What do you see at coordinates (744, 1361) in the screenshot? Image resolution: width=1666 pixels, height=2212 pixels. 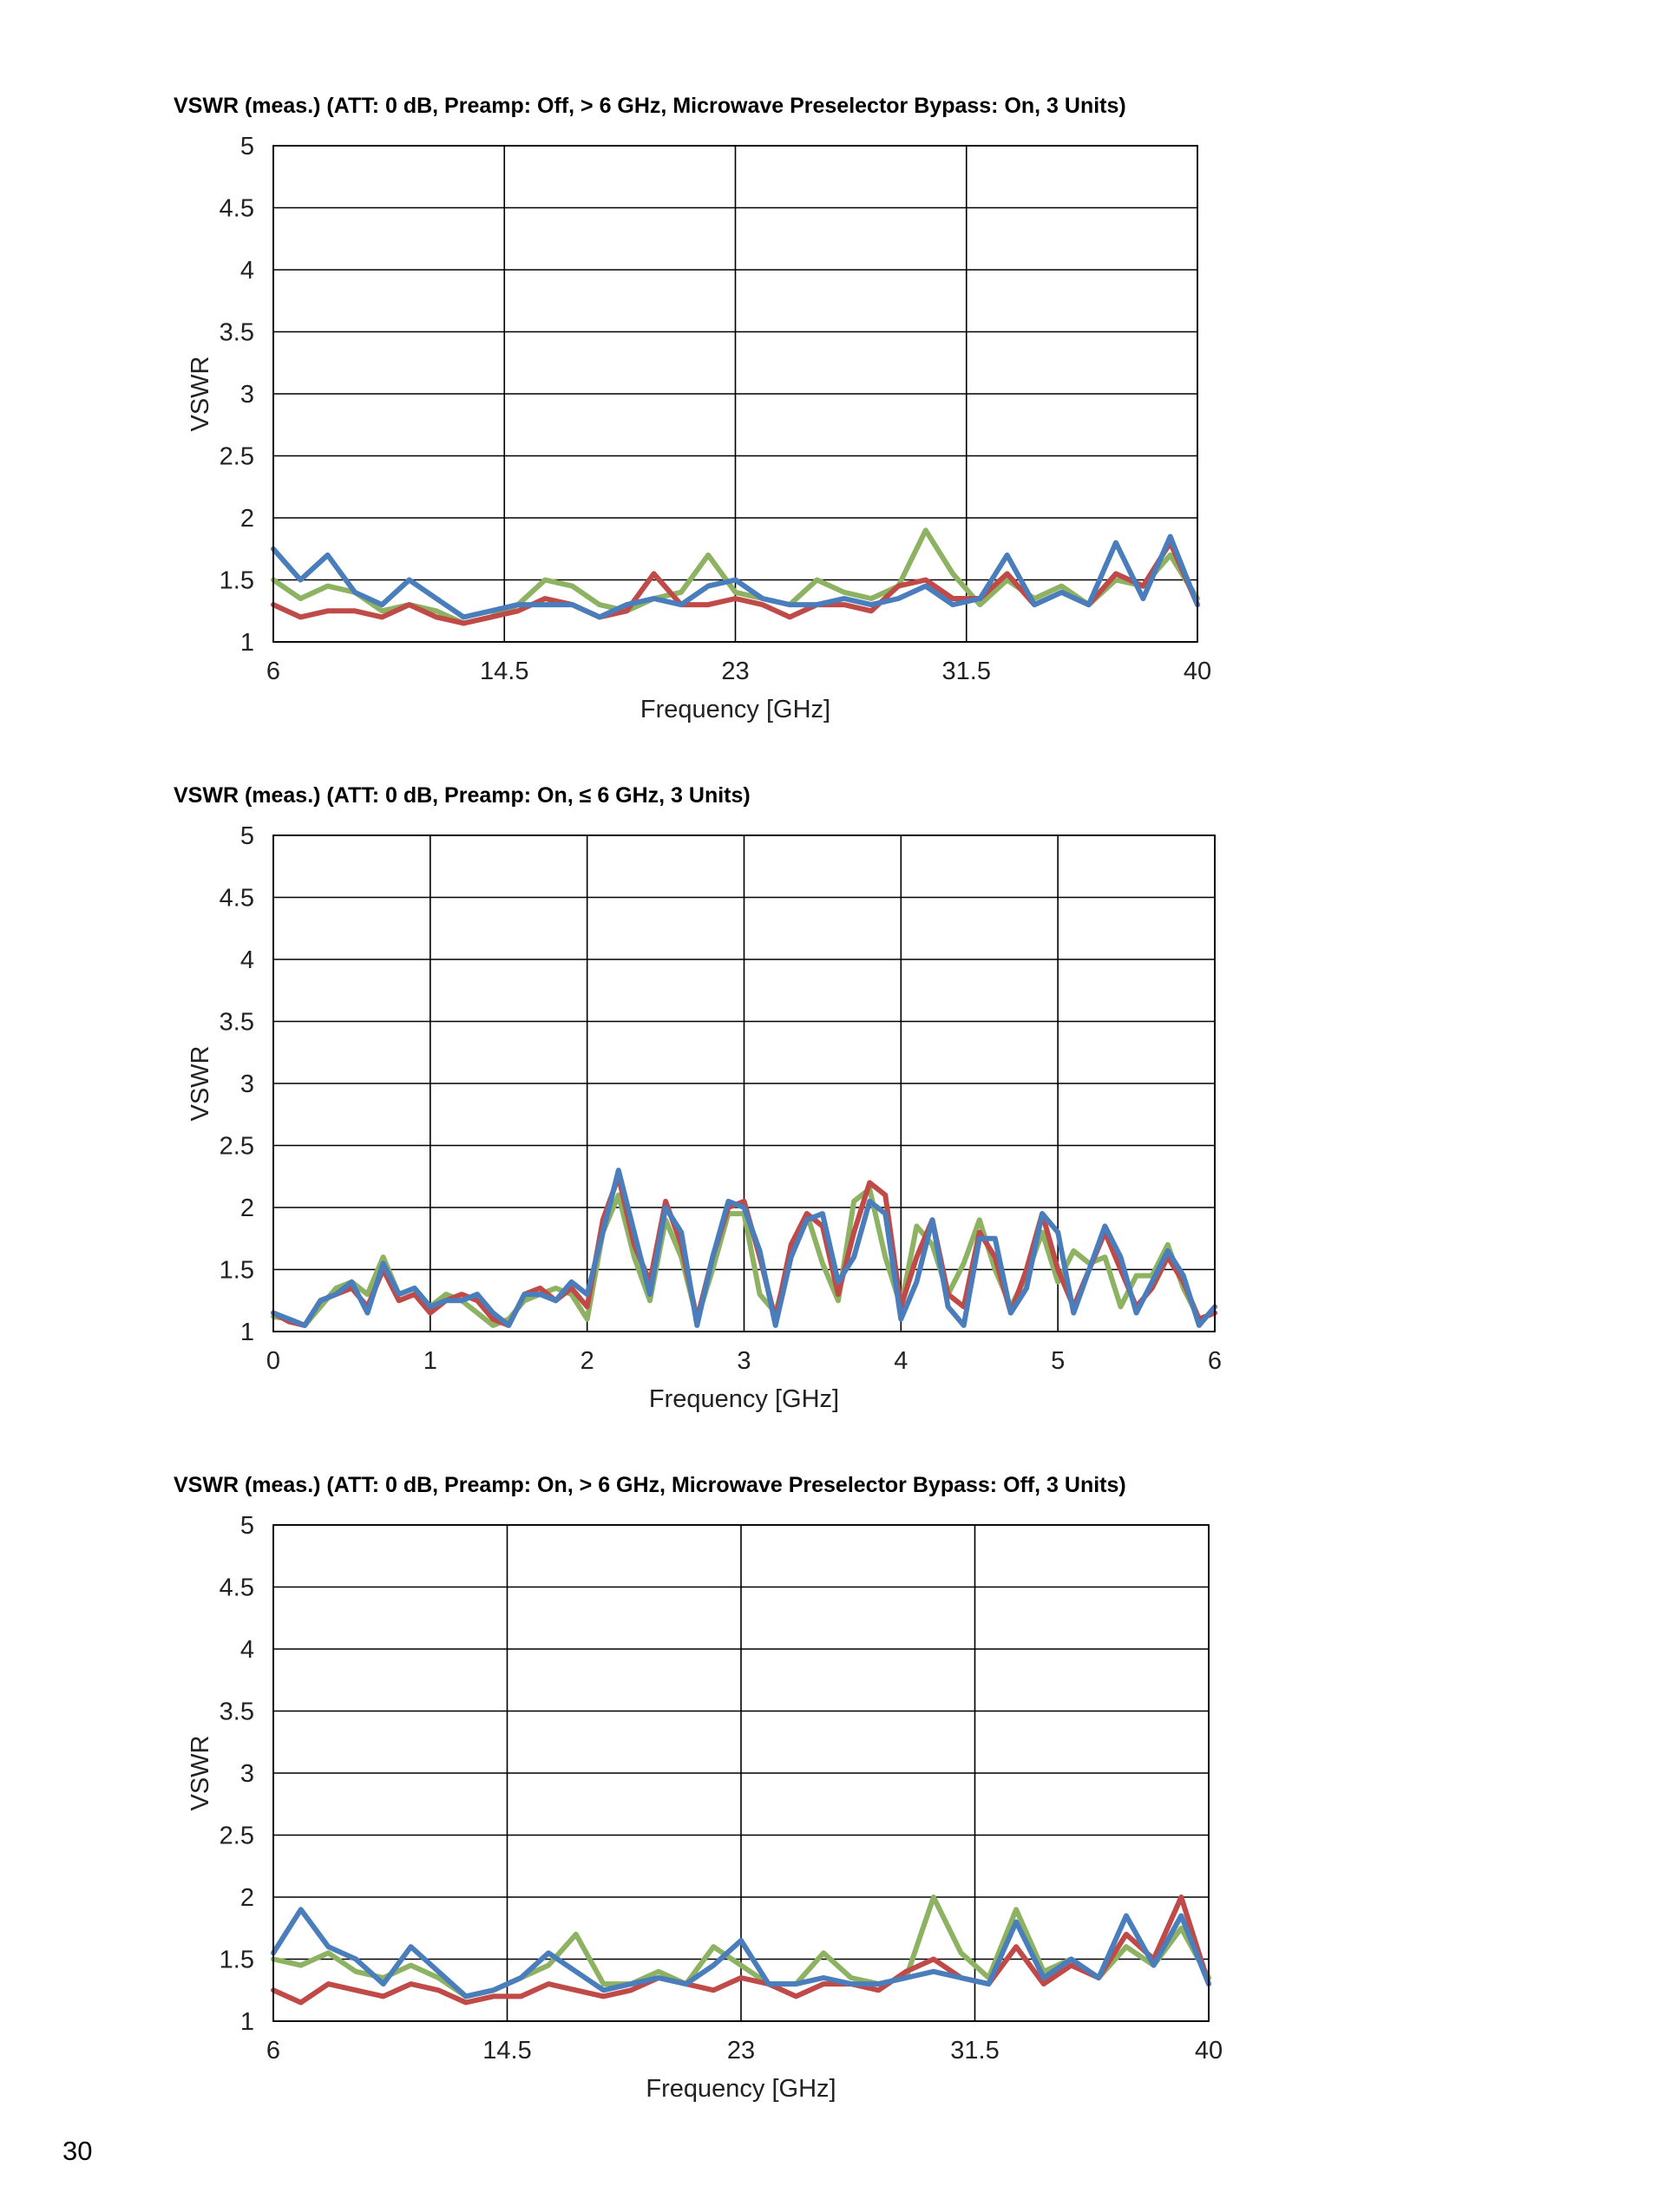 I see `x-tick-label: 3` at bounding box center [744, 1361].